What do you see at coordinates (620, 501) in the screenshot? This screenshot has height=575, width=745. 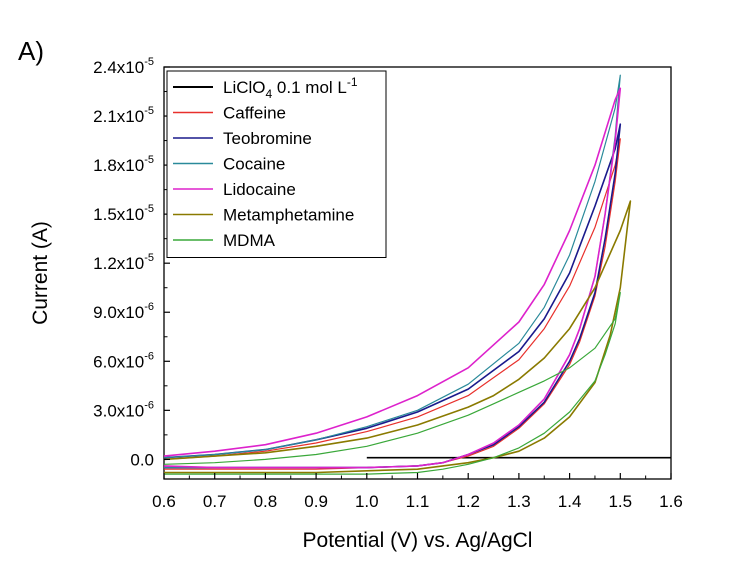 I see `x-tick-label: 1.5` at bounding box center [620, 501].